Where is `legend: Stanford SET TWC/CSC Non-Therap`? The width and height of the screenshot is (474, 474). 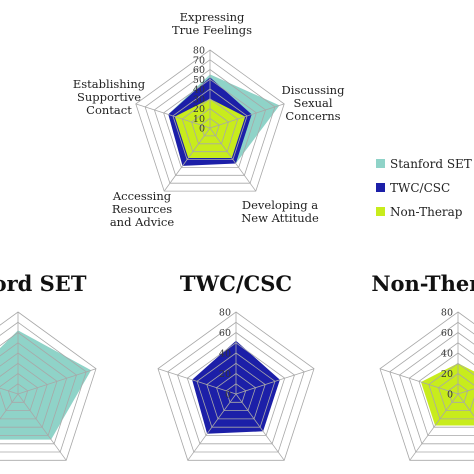
legend: Stanford SET TWC/CSC Non-Therap is located at coordinates (424, 188).